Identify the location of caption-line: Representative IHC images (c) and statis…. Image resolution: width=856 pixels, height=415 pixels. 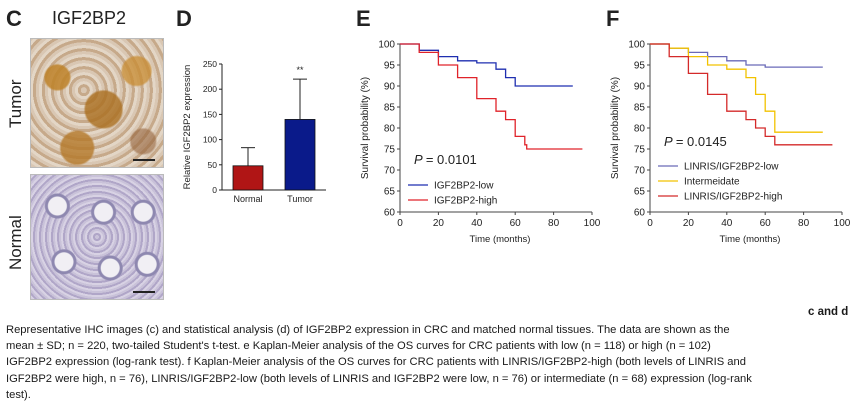
(368, 330).